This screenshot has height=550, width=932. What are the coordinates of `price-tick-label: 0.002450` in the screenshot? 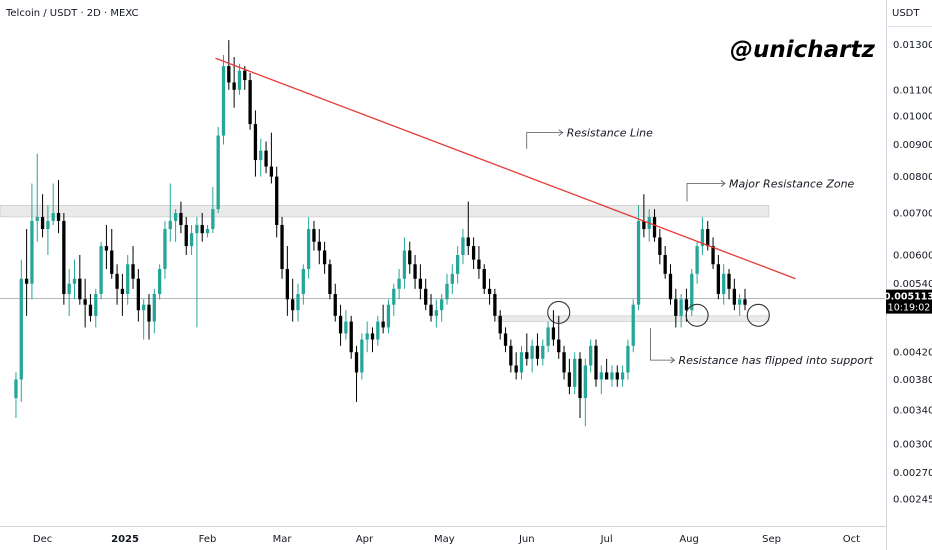 It's located at (912, 500).